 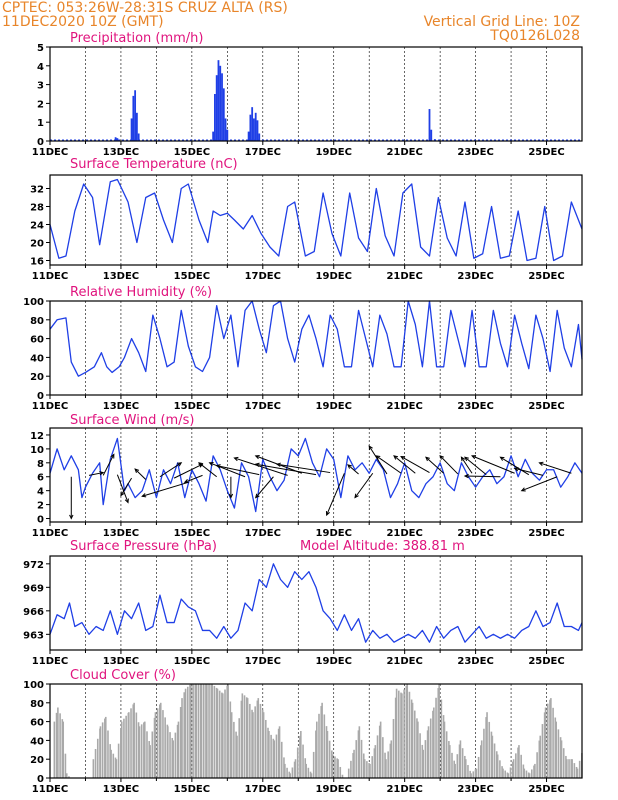 What do you see at coordinates (33, 565) in the screenshot?
I see `y-tick-label: 972` at bounding box center [33, 565].